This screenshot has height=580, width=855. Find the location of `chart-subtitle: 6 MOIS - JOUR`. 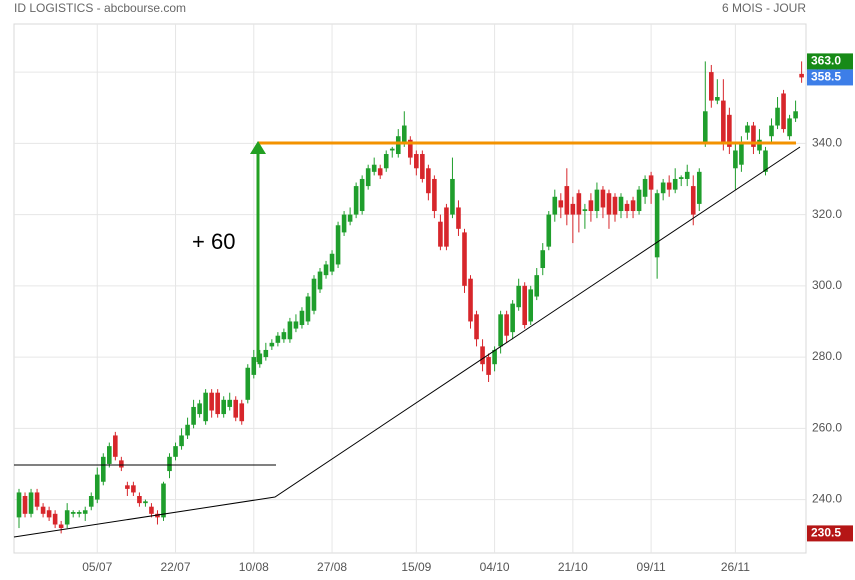

chart-subtitle: 6 MOIS - JOUR is located at coordinates (764, 8).